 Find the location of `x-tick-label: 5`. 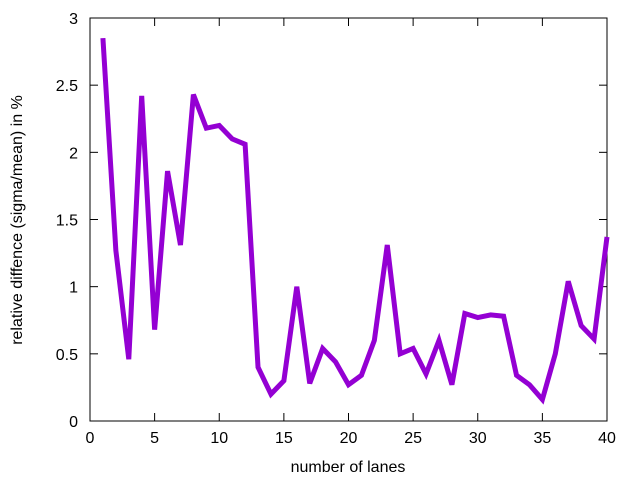

x-tick-label: 5 is located at coordinates (154, 438).